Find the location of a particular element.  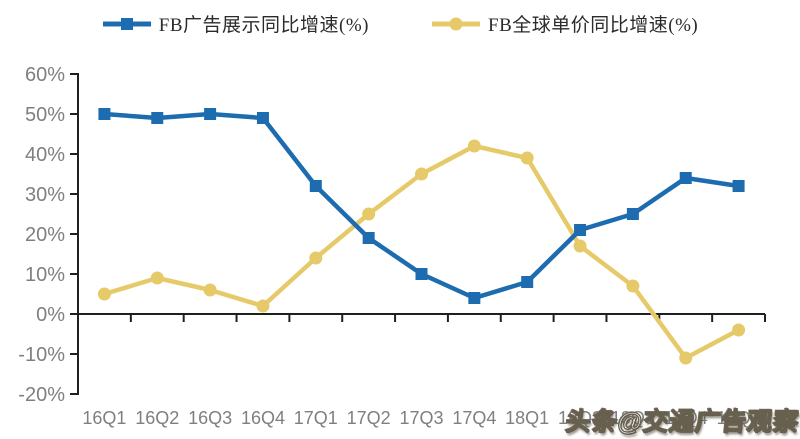

svg-text: 18Q2 is located at coordinates (580, 418).